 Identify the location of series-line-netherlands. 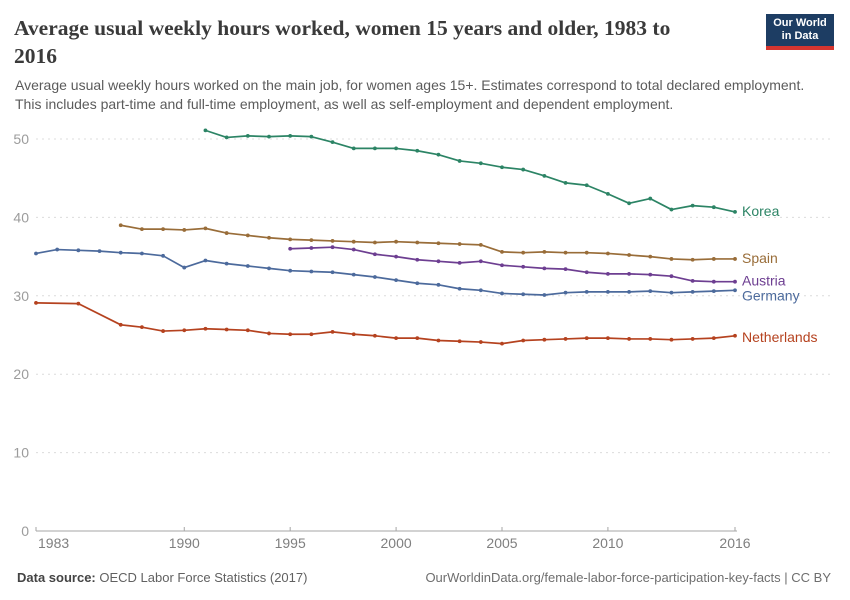
(385, 323).